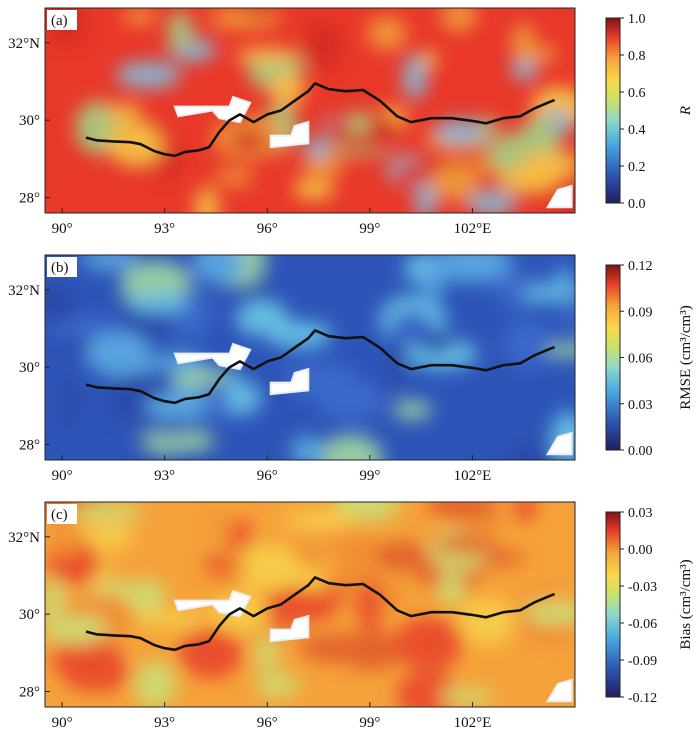 The height and width of the screenshot is (730, 700). Describe the element at coordinates (613, 357) in the screenshot. I see `colorbar-b` at that location.